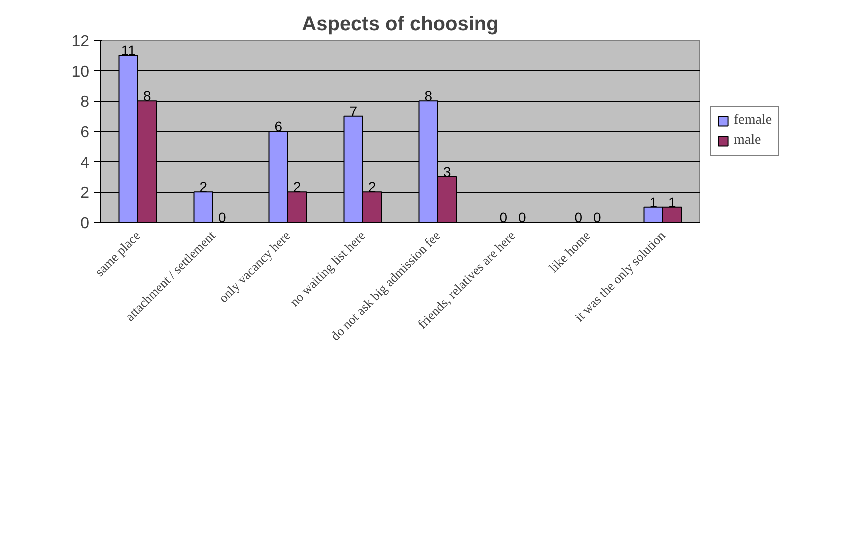  I want to click on y-tick-label: 6, so click(85, 133).